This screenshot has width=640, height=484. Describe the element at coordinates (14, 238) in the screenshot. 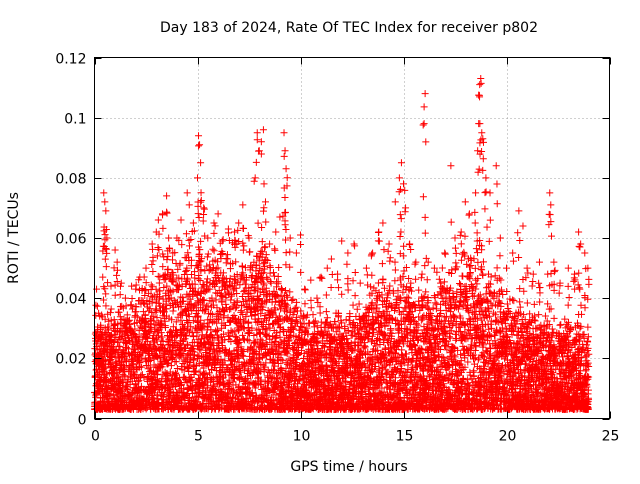

I see `y-axis-label: ROTI / TECUs` at that location.